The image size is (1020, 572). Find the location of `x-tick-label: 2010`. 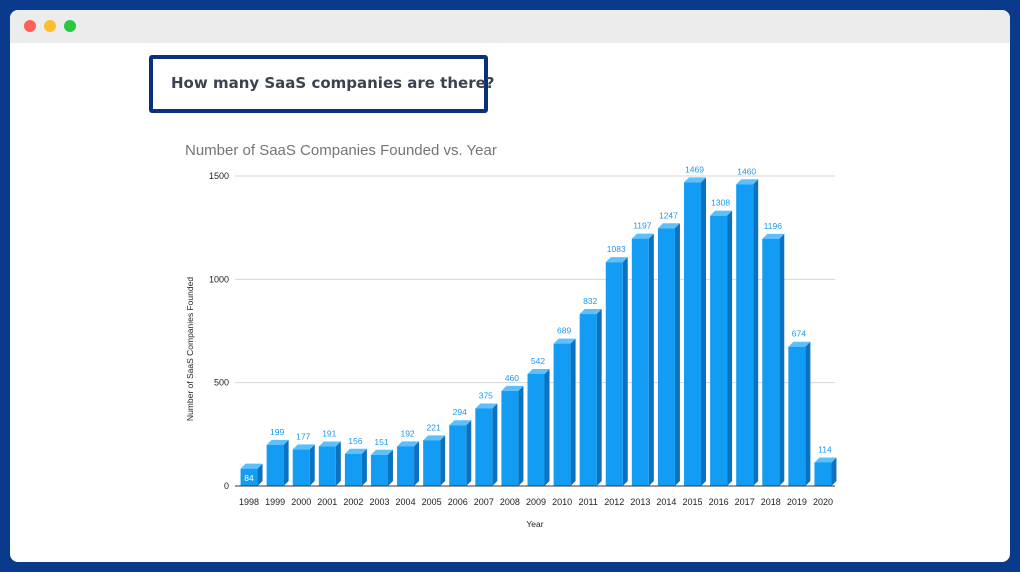

x-tick-label: 2010 is located at coordinates (562, 502).